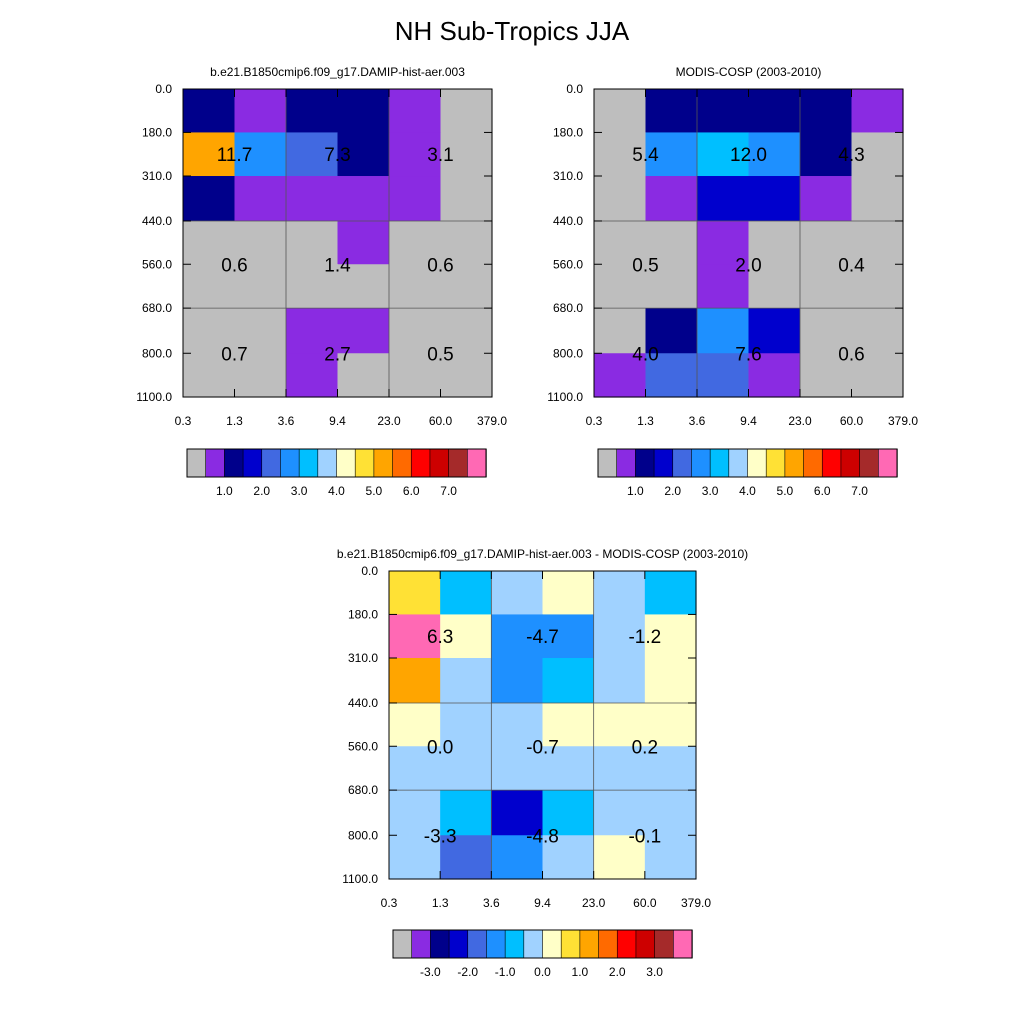 The image size is (1024, 1024). I want to click on block-value-label: 4.0, so click(645, 354).